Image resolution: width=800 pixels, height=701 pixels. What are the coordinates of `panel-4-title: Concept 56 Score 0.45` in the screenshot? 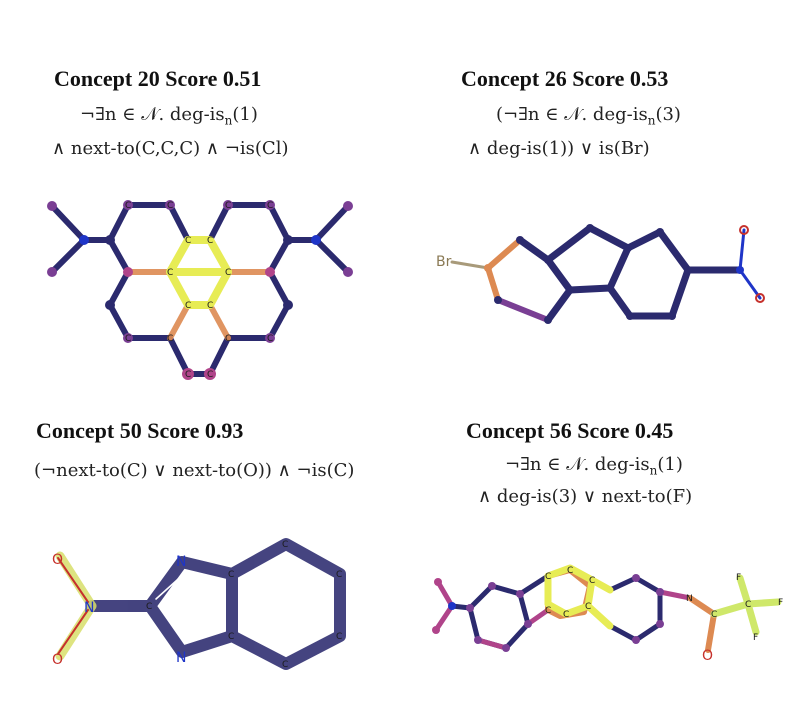 It's located at (570, 430).